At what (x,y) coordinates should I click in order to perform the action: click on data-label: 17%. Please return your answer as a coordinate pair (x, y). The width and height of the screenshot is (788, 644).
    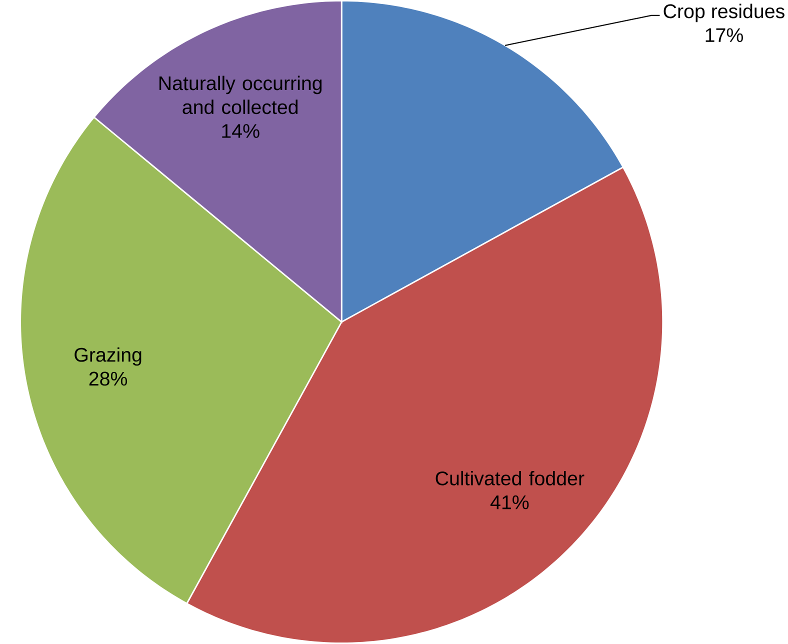
    Looking at the image, I should click on (724, 35).